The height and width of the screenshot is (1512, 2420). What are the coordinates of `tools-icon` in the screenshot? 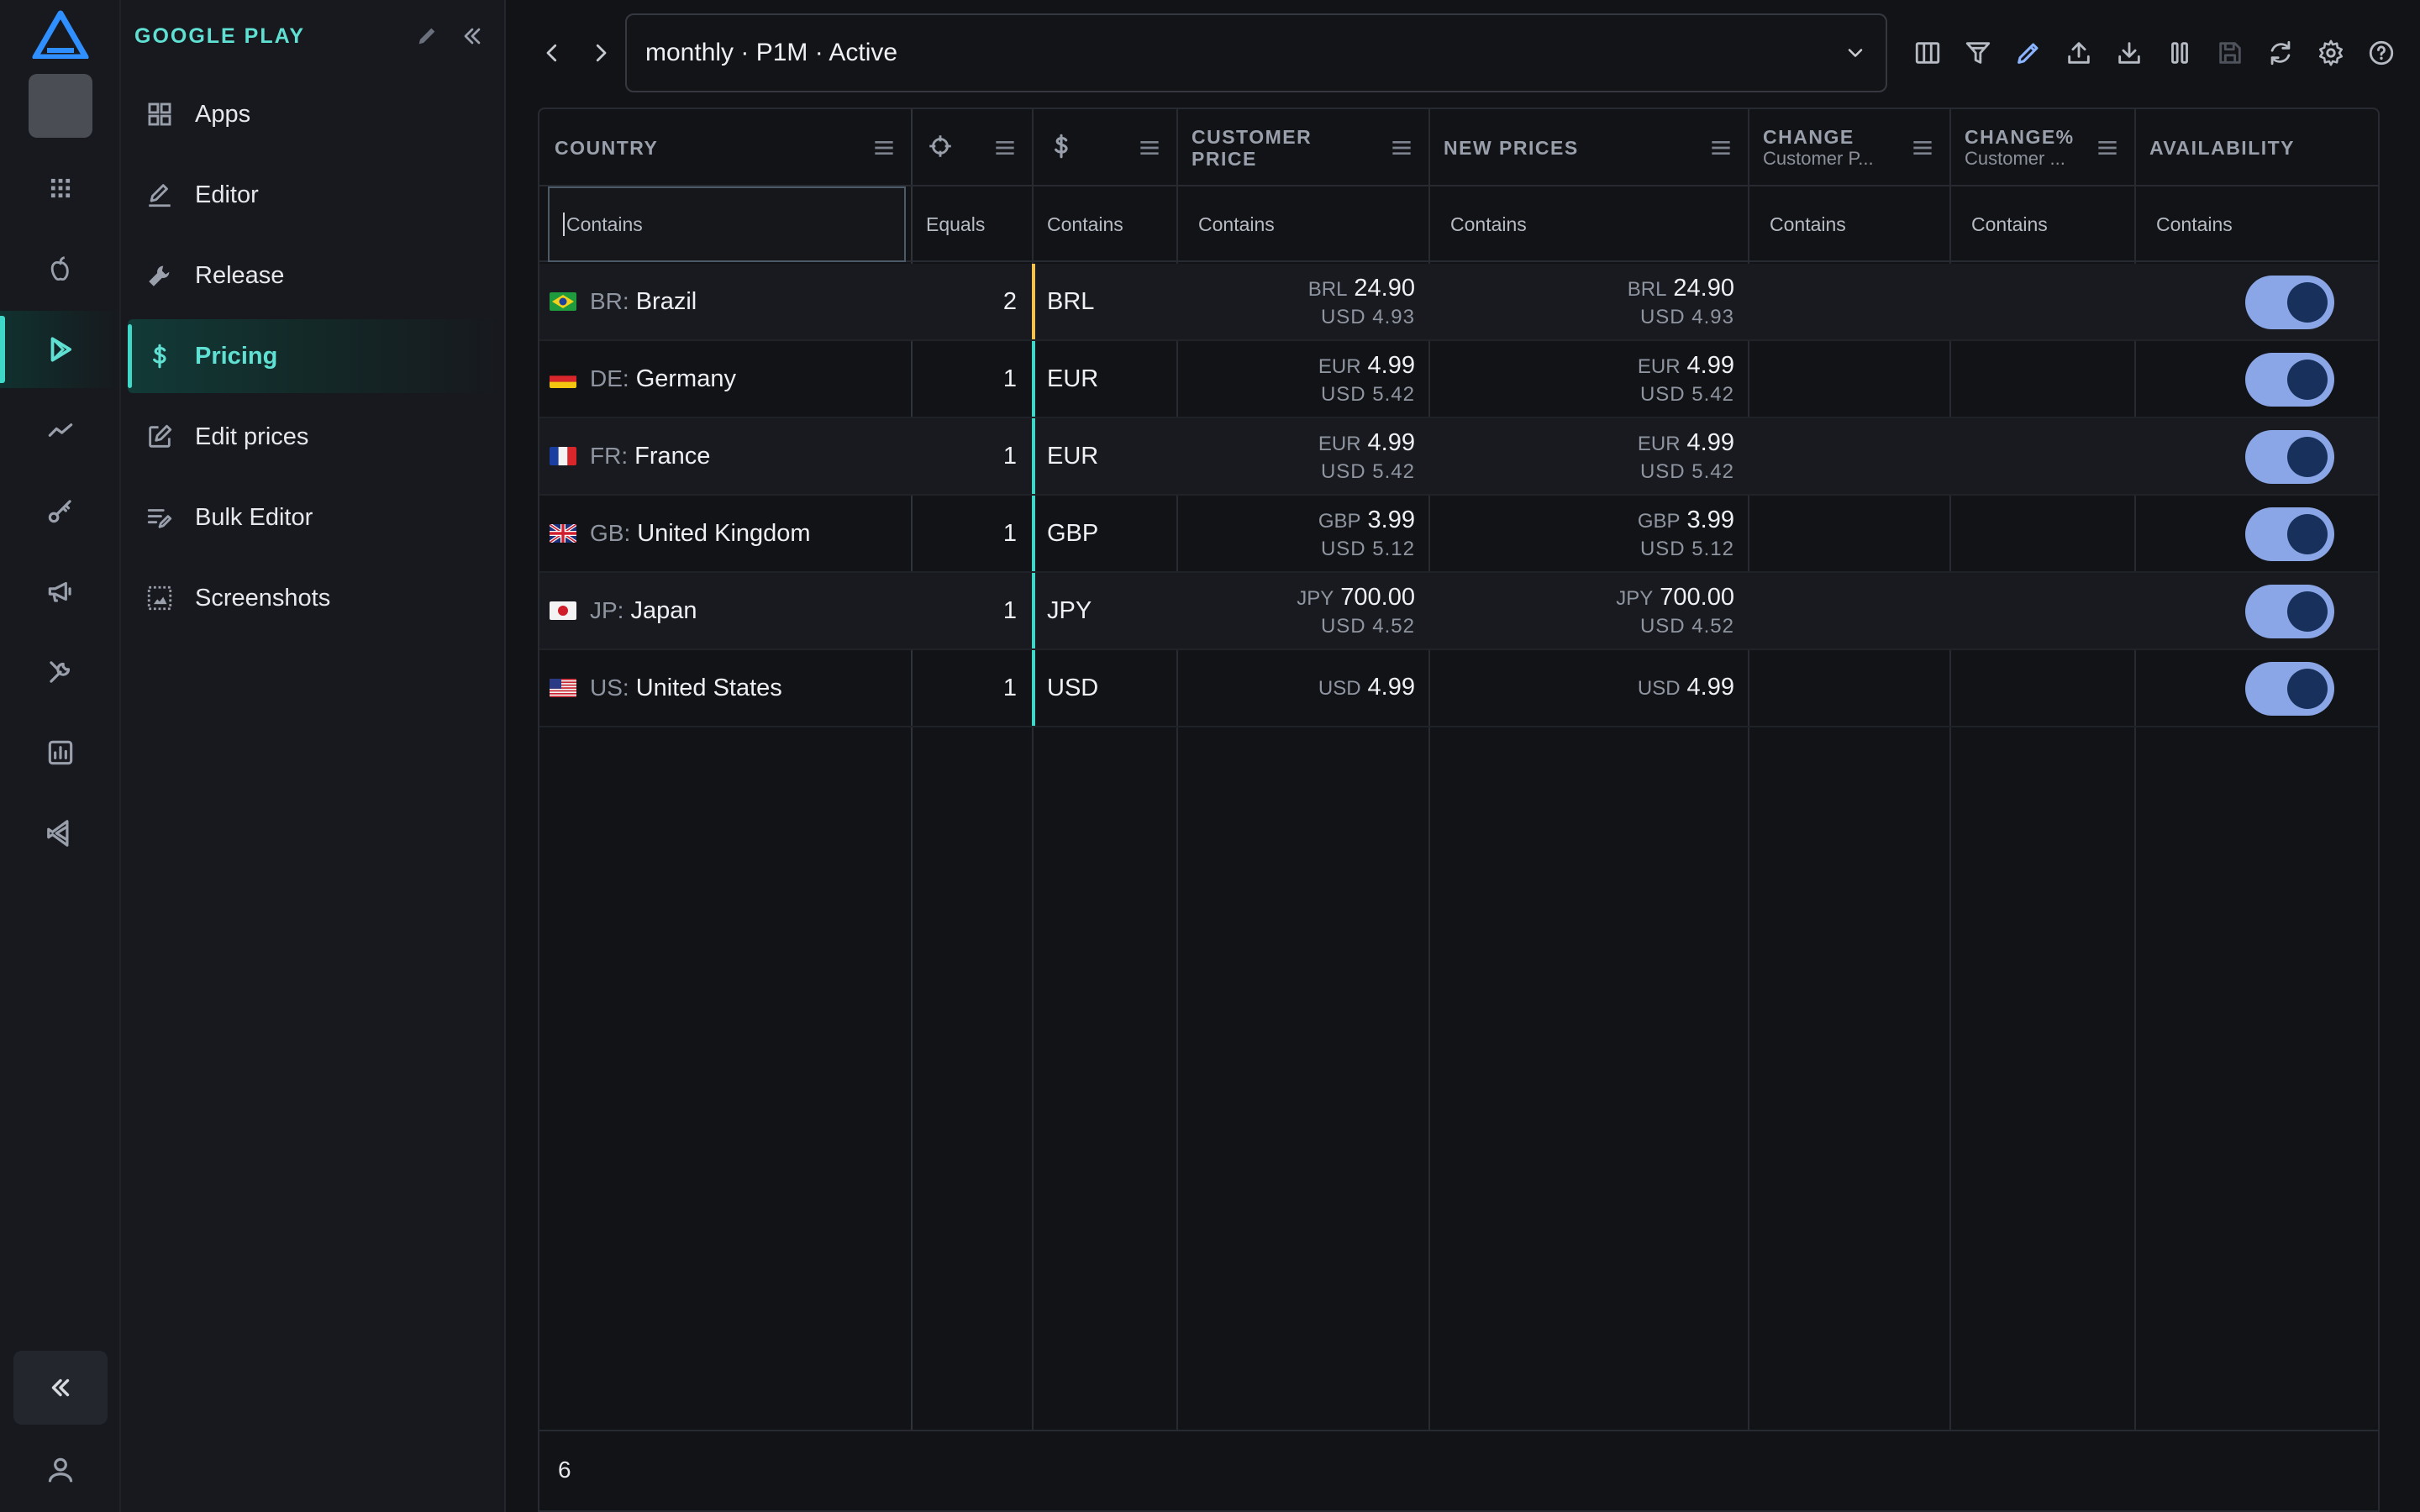 It's located at (60, 672).